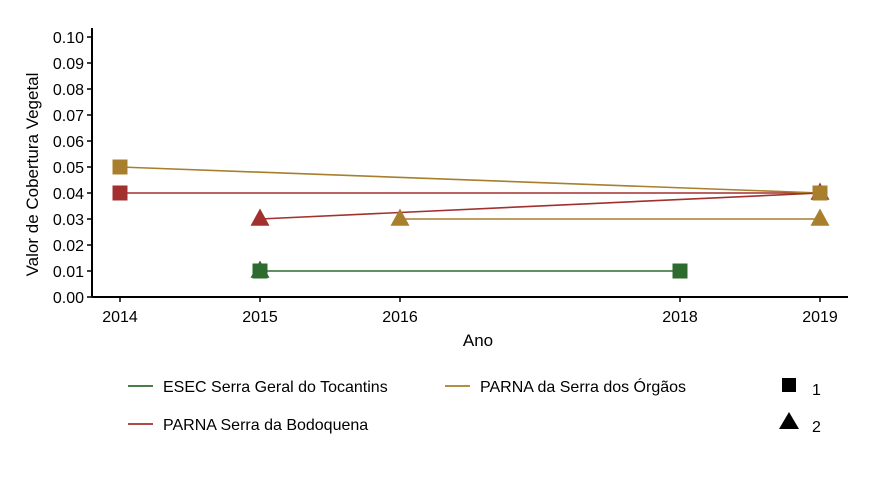  What do you see at coordinates (265, 425) in the screenshot?
I see `legend-series-label: PARNA Serra da Bodoquena` at bounding box center [265, 425].